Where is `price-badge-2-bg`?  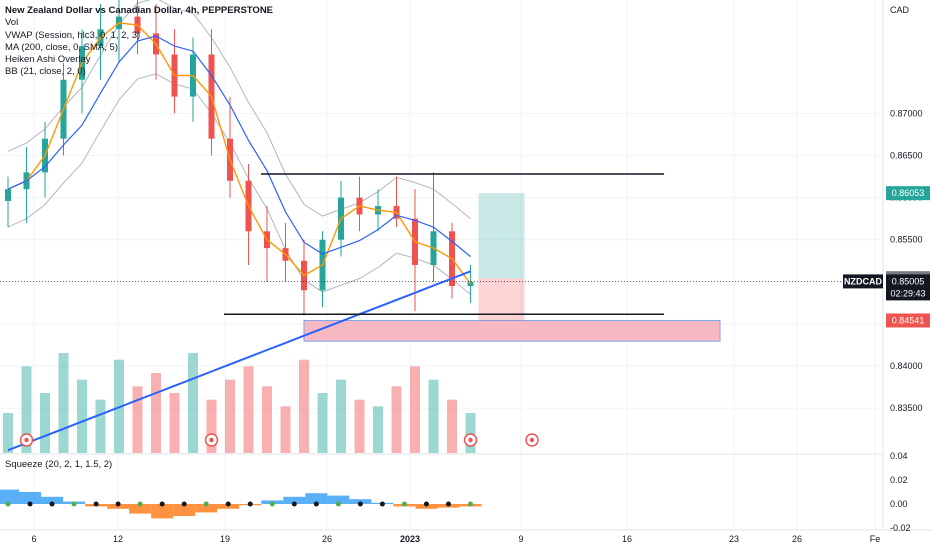 price-badge-2-bg is located at coordinates (908, 320).